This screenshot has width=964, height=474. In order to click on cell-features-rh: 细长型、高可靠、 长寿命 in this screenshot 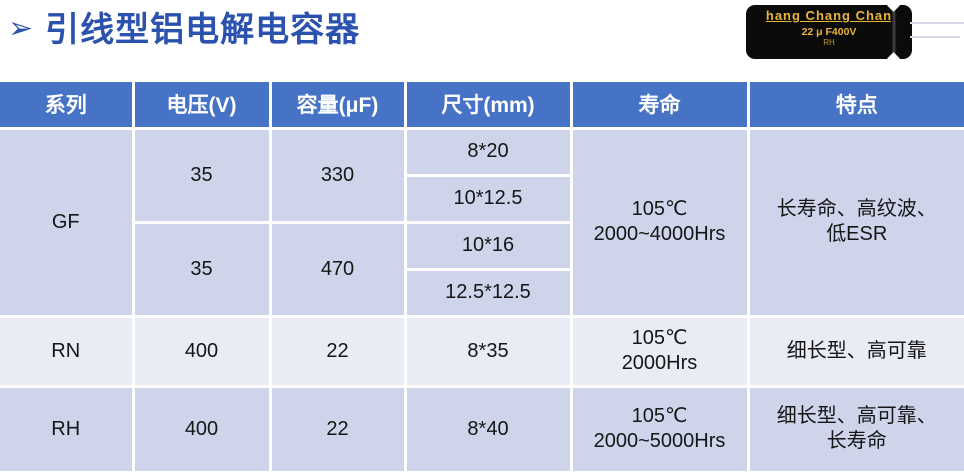, I will do `click(855, 427)`.